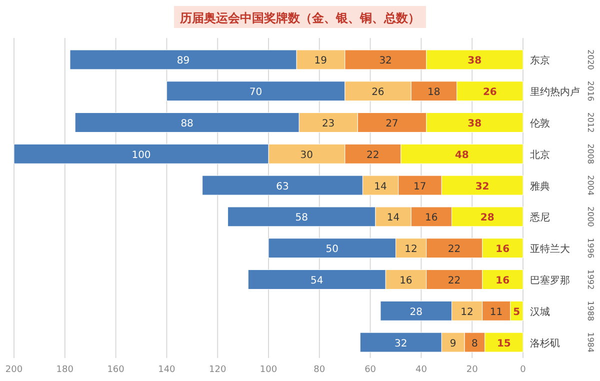 The image size is (600, 381). What do you see at coordinates (590, 311) in the screenshot?
I see `y2-tick-label: 1988` at bounding box center [590, 311].